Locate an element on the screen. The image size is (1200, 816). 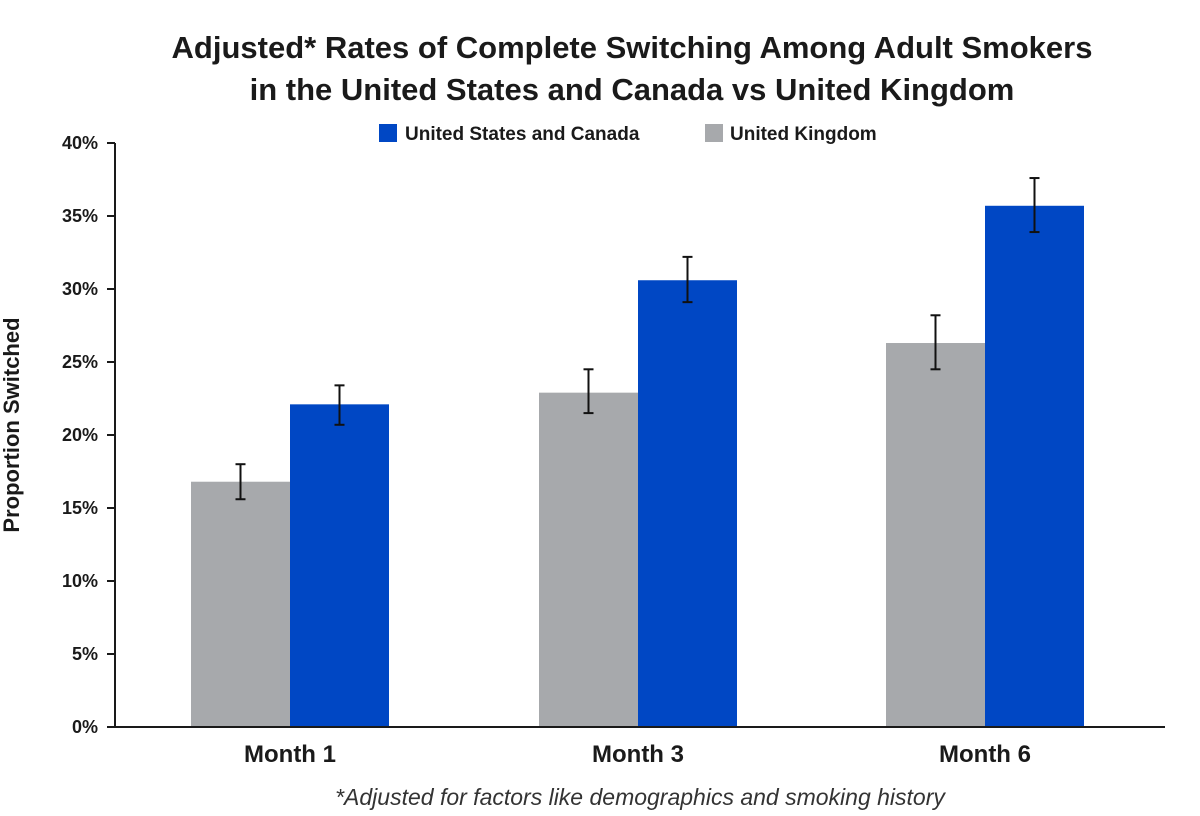
y-tick-label: 5% is located at coordinates (85, 654).